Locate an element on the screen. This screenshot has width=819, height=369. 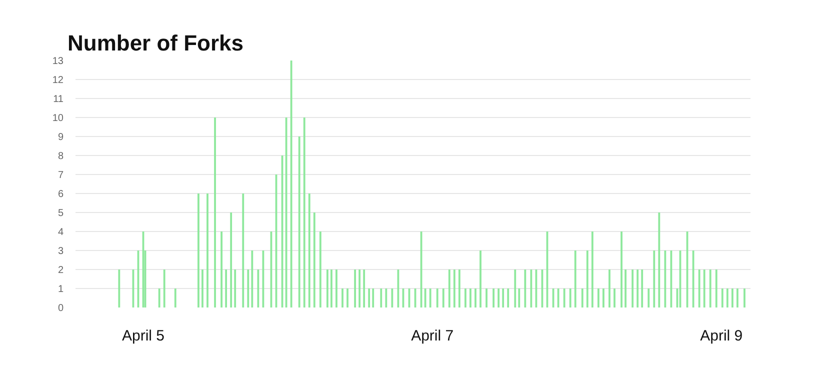
y-tick-label: 12 is located at coordinates (58, 80).